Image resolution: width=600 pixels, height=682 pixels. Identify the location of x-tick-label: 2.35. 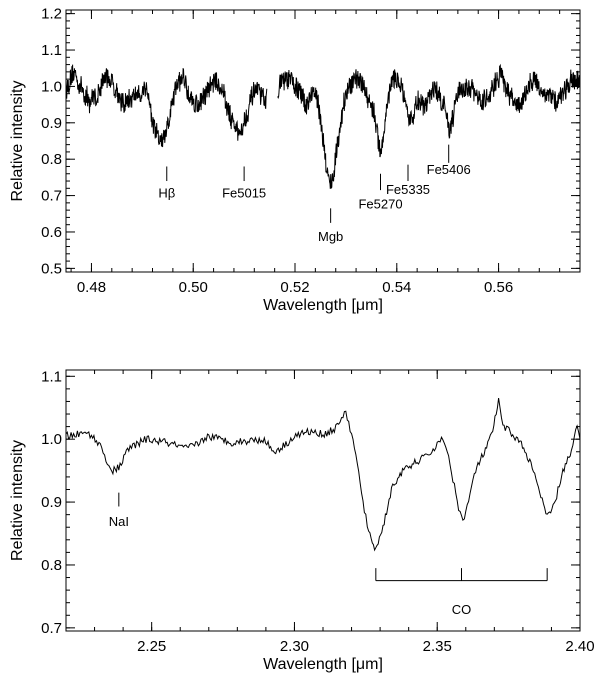
(437, 646).